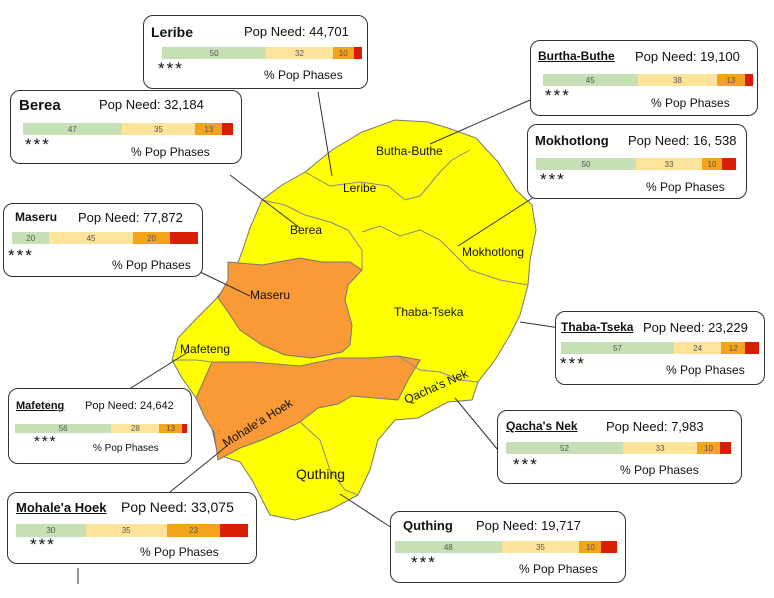  What do you see at coordinates (31, 238) in the screenshot?
I see `phase-1-segment: 20` at bounding box center [31, 238].